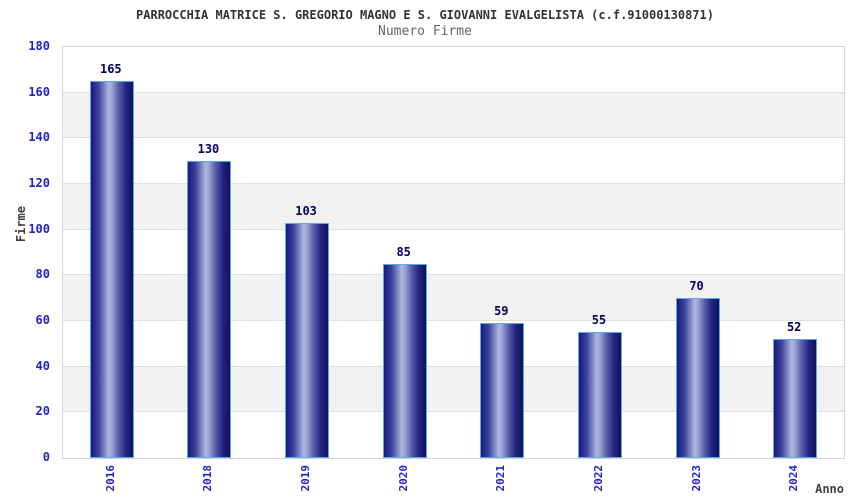 This screenshot has width=850, height=500. What do you see at coordinates (39, 46) in the screenshot?
I see `y-tick-label: 180` at bounding box center [39, 46].